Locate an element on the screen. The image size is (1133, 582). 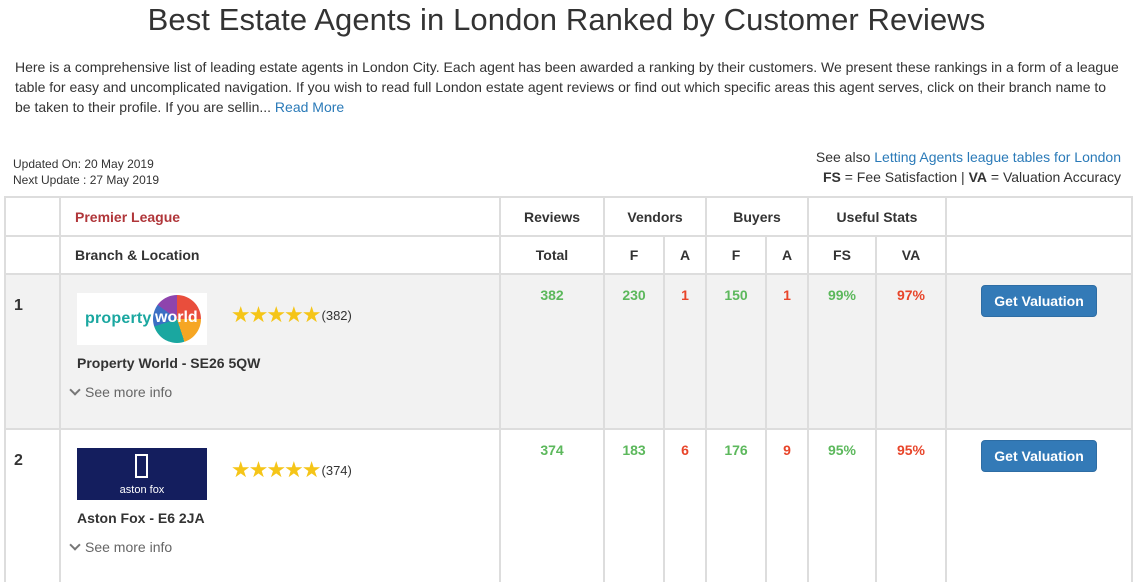
col-vendor-a: A is located at coordinates (685, 255).